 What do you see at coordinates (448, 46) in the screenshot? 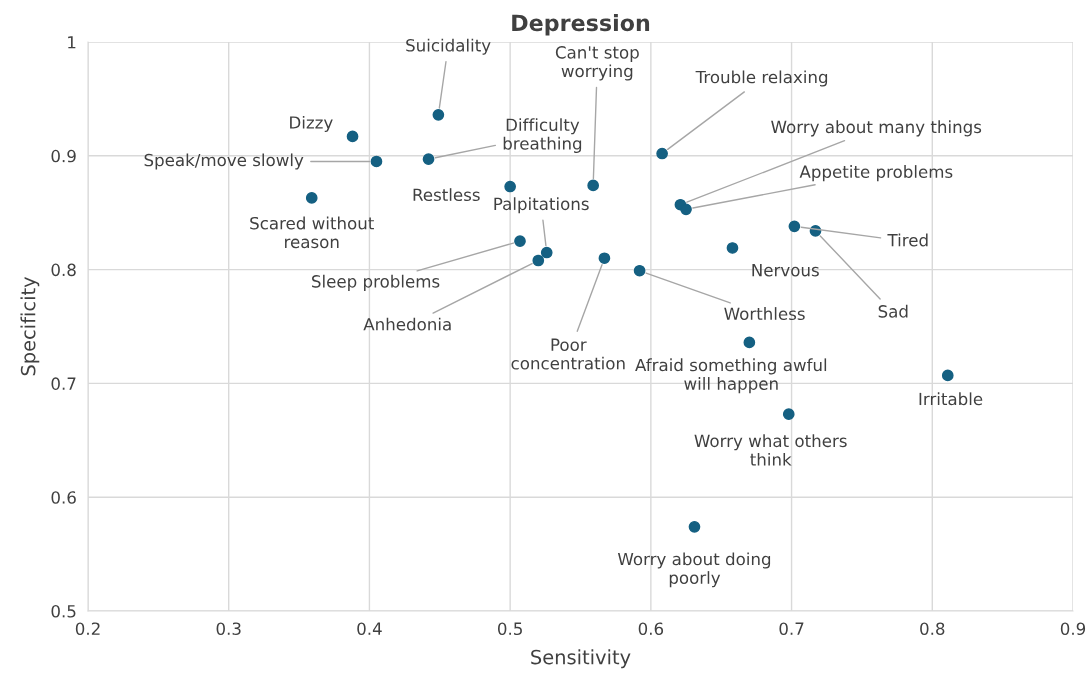
I see `annotation: Suicidality` at bounding box center [448, 46].